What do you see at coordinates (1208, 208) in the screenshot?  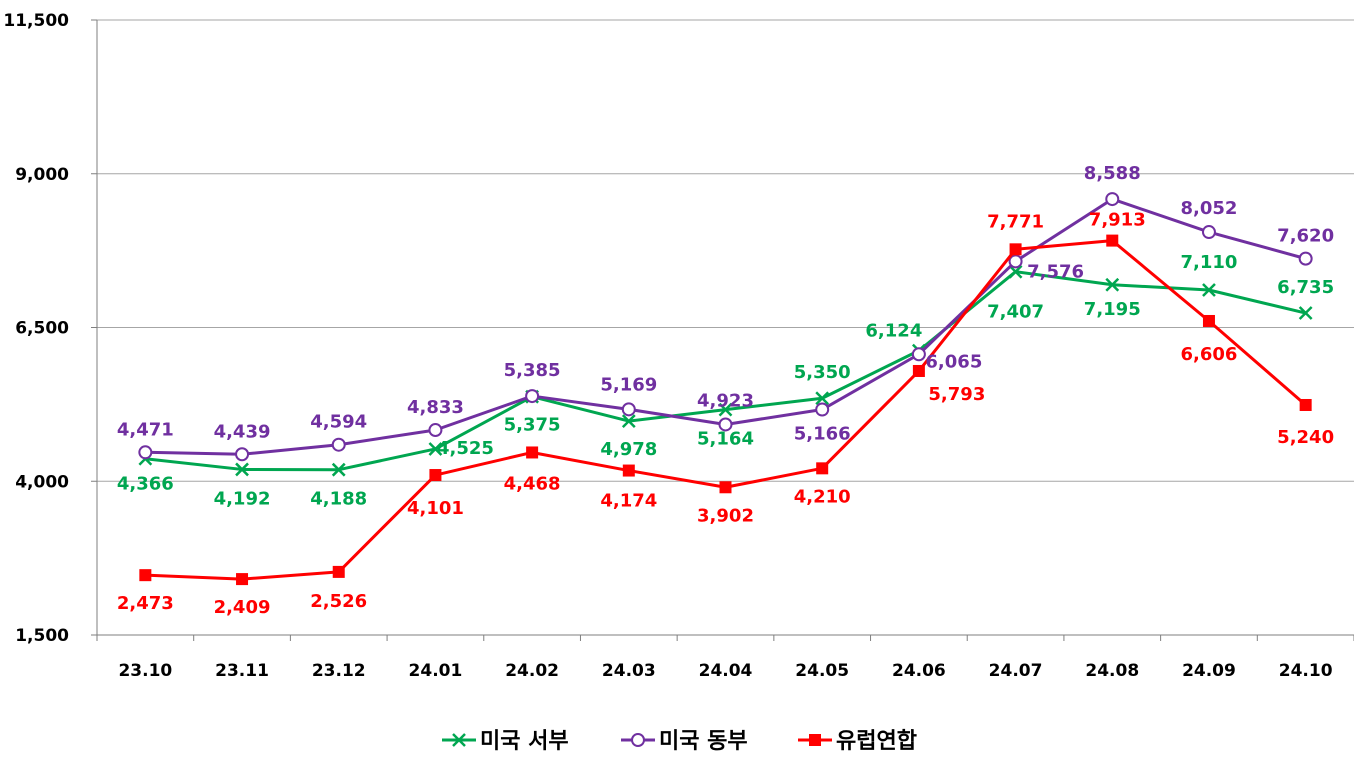 I see `data-label: 8,052` at bounding box center [1208, 208].